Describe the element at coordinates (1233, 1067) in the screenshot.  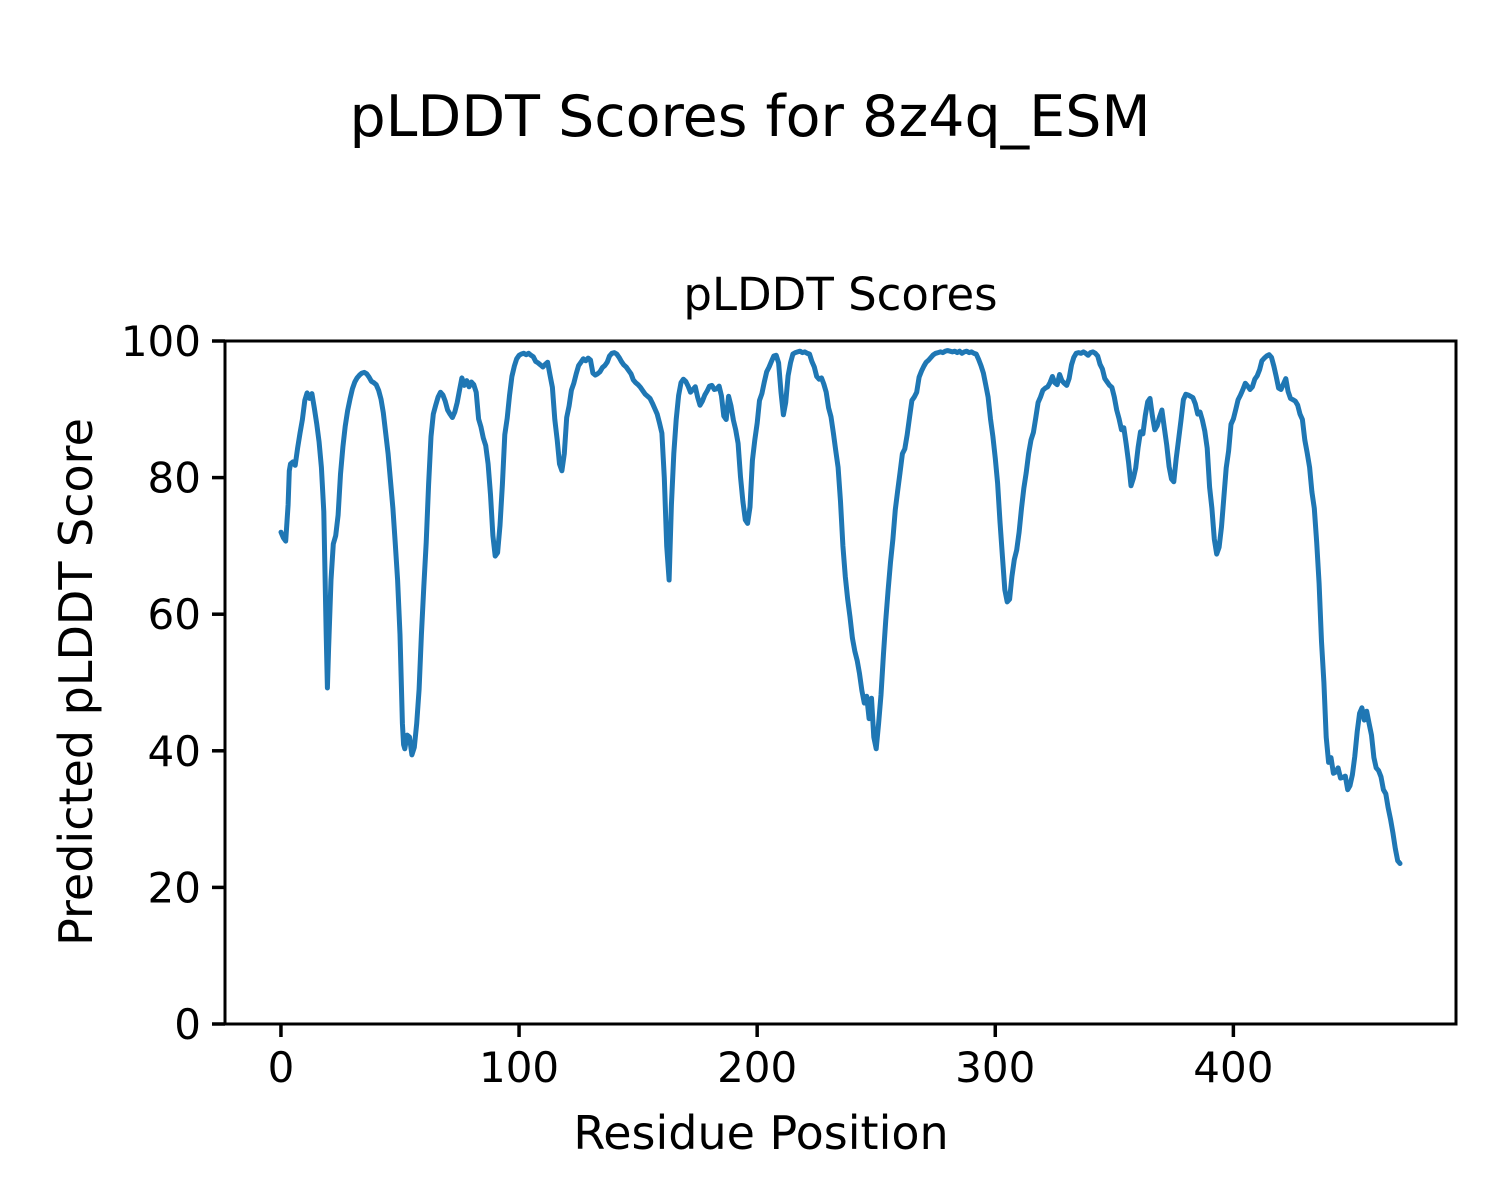
I see `x-tick-label: 400` at that location.